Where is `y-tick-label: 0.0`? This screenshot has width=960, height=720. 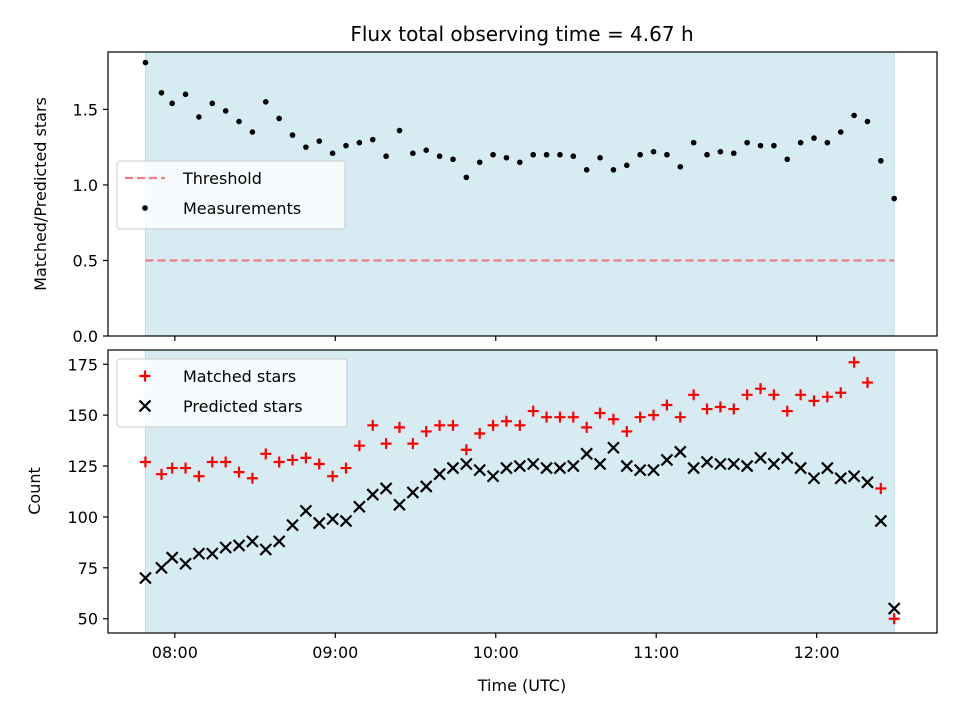 y-tick-label: 0.0 is located at coordinates (85, 336).